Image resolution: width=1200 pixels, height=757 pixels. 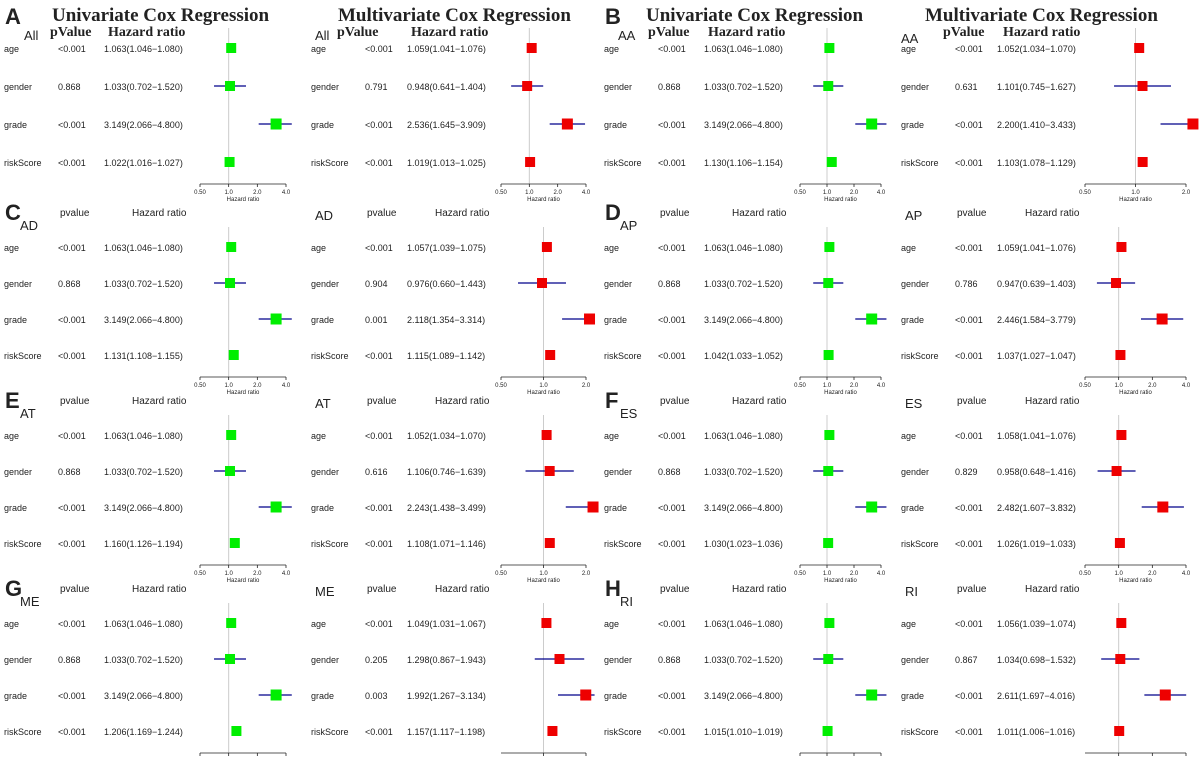 I want to click on hr-cell: 2.611(1.697−4.016), so click(x=1036, y=696).